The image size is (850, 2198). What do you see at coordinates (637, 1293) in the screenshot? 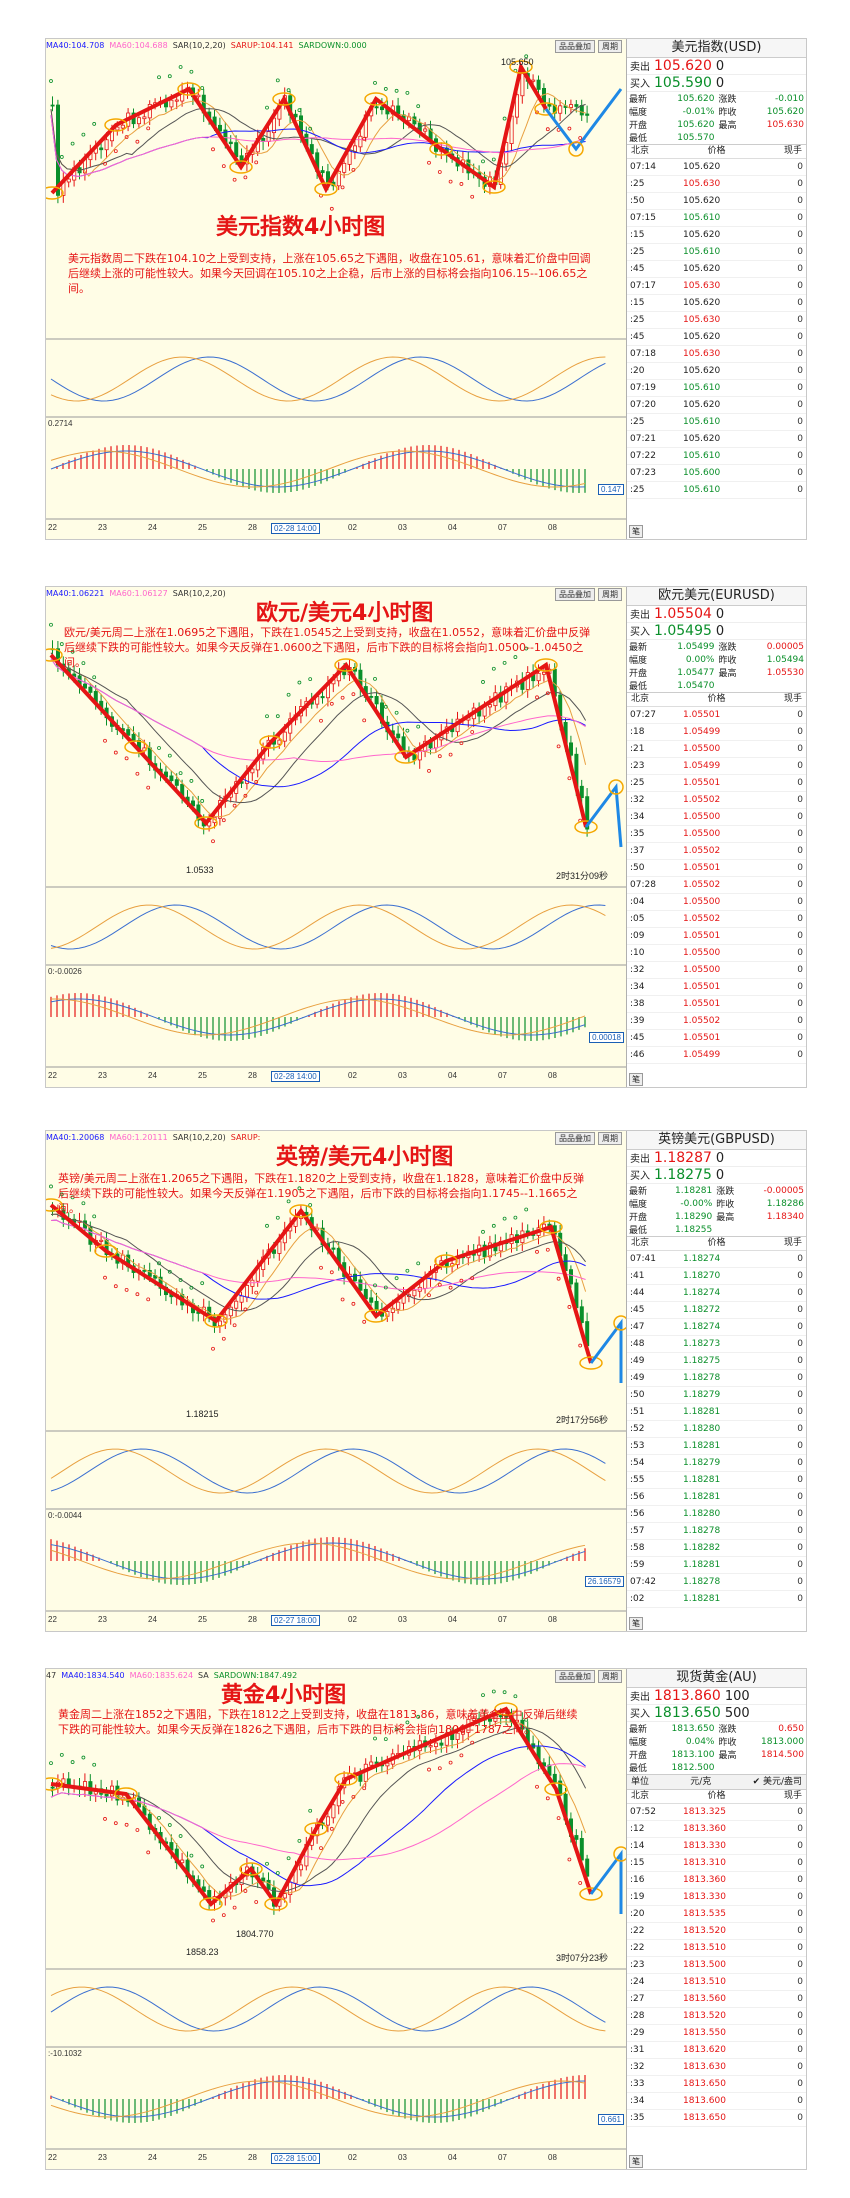
I see `tick-time: :44` at bounding box center [637, 1293].